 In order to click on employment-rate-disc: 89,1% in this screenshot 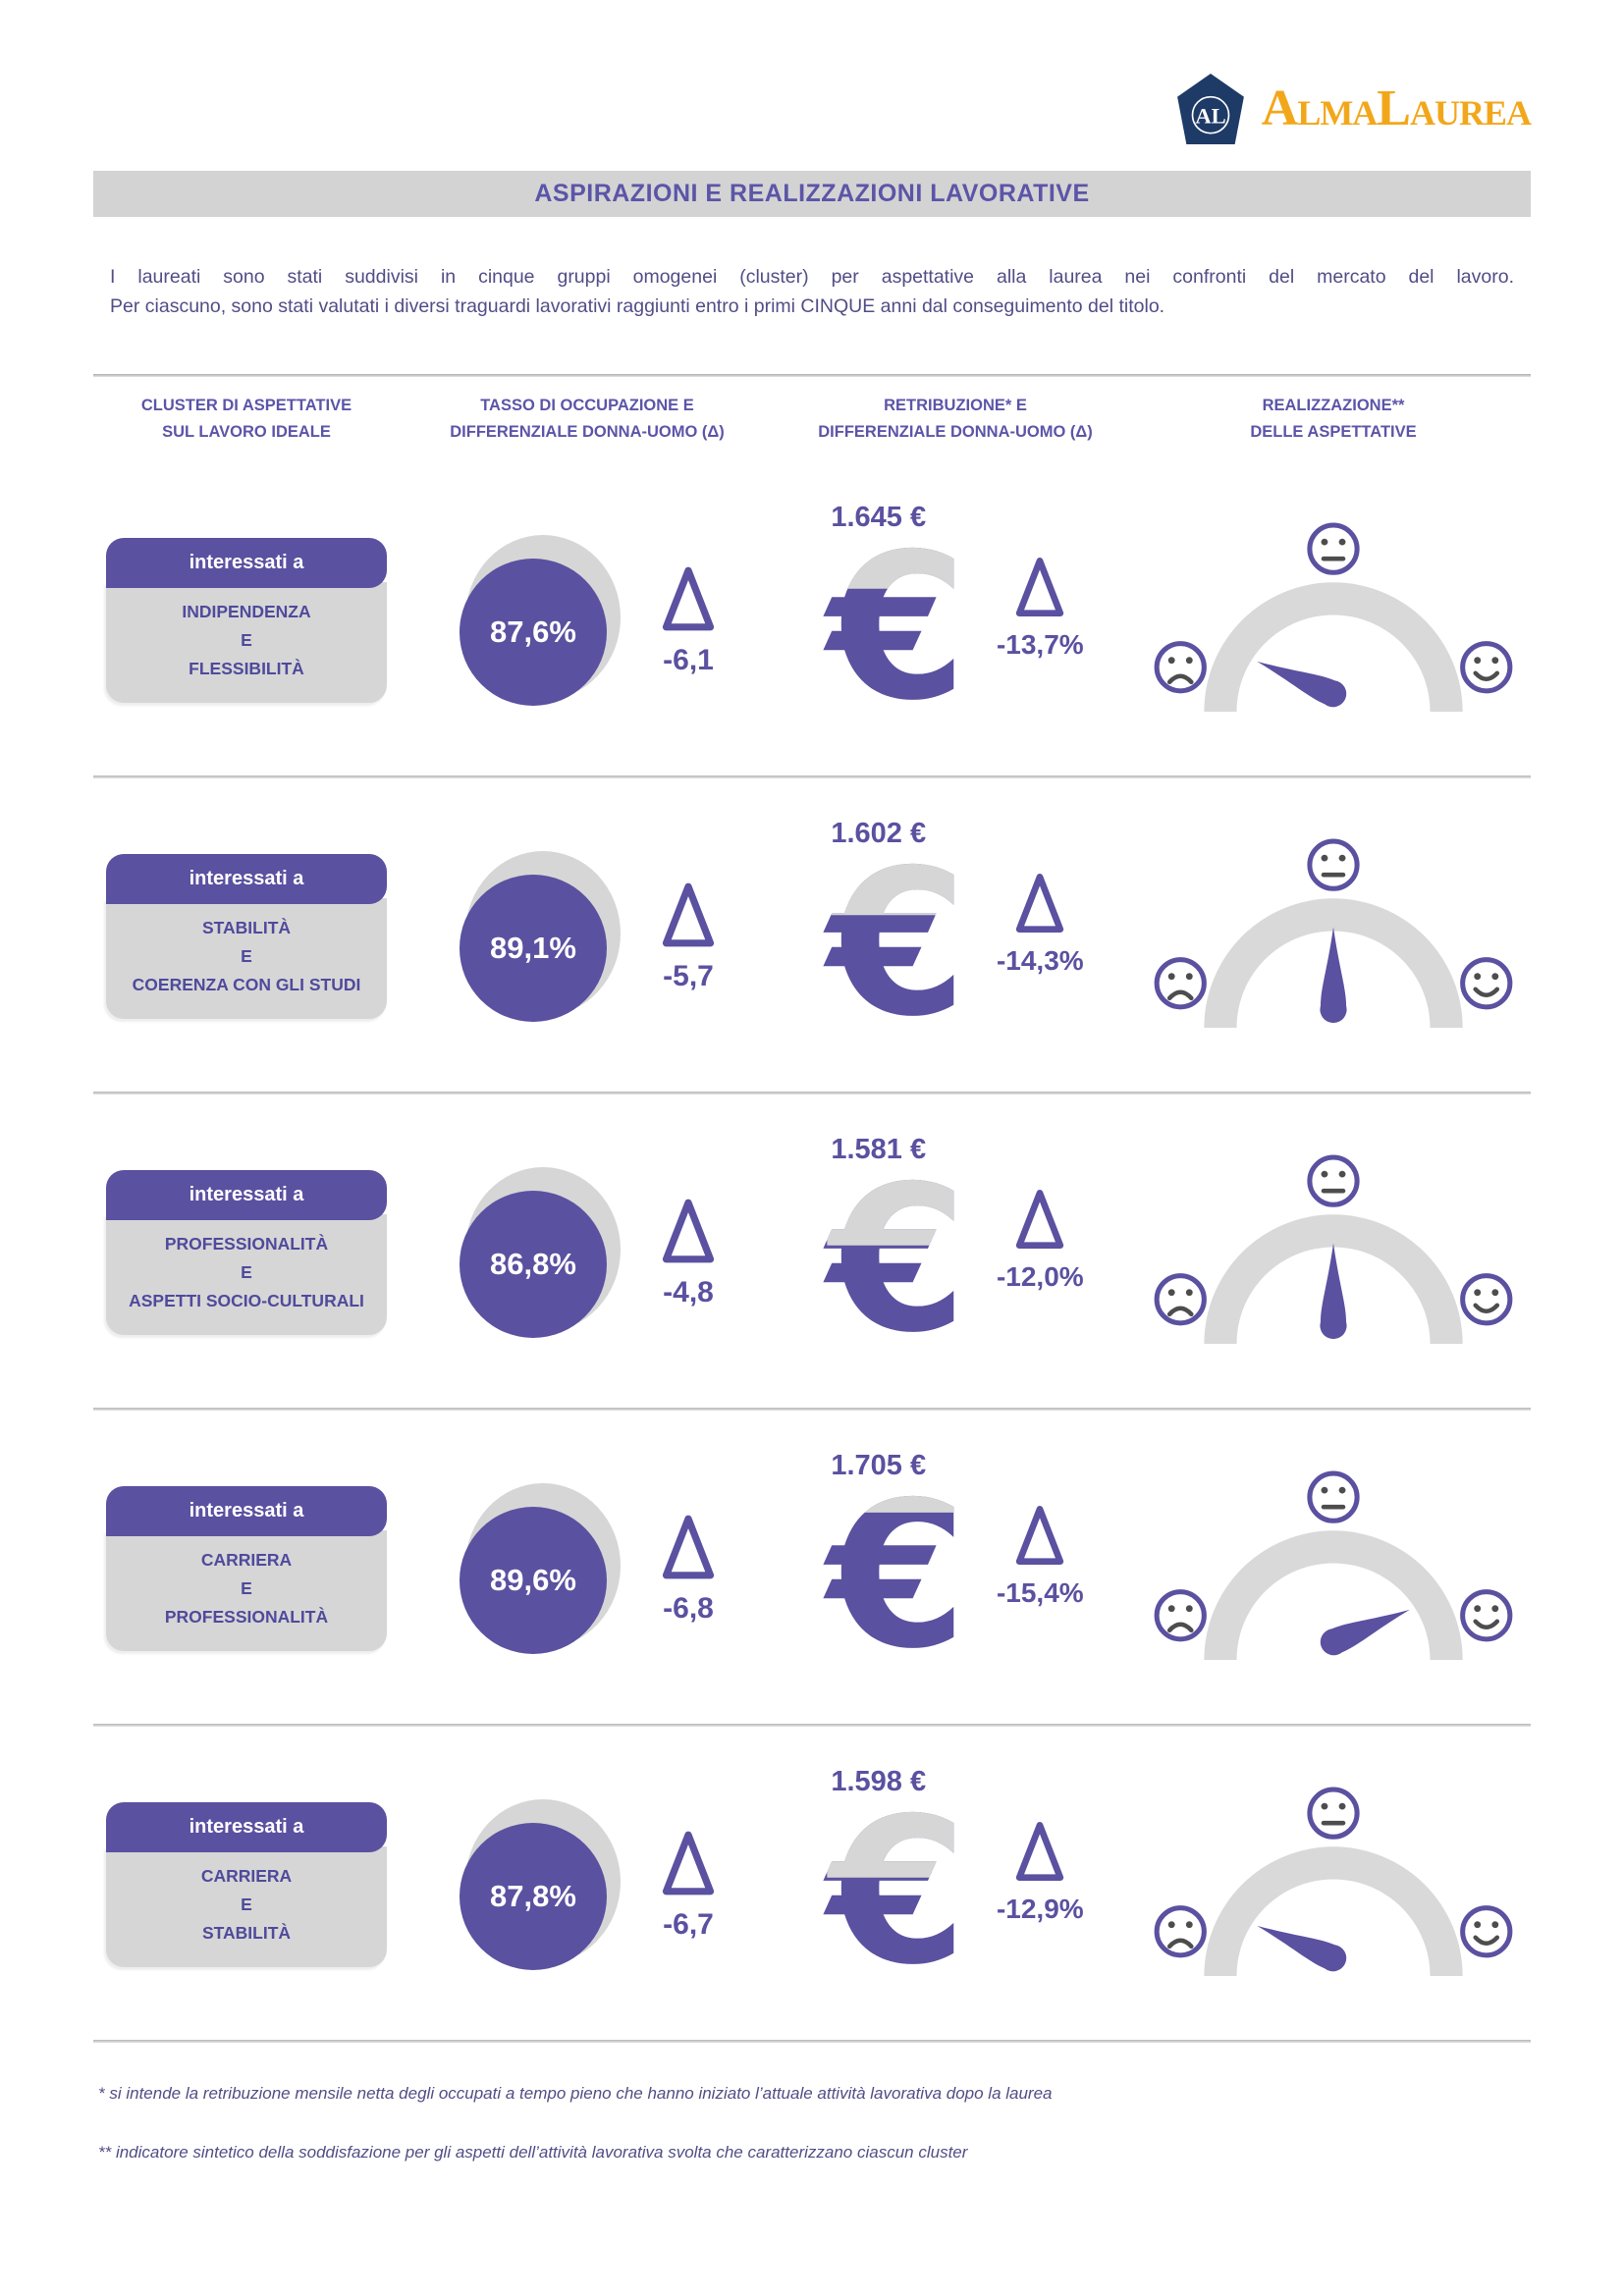, I will do `click(533, 949)`.